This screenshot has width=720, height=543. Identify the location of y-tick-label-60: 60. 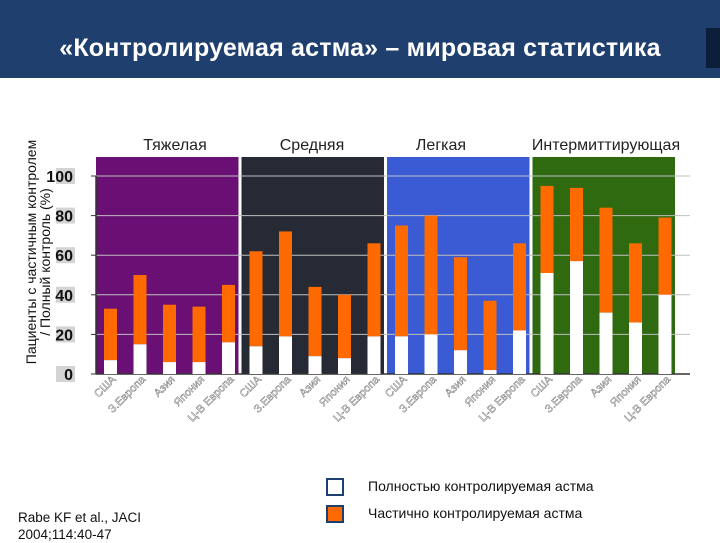
(64, 256).